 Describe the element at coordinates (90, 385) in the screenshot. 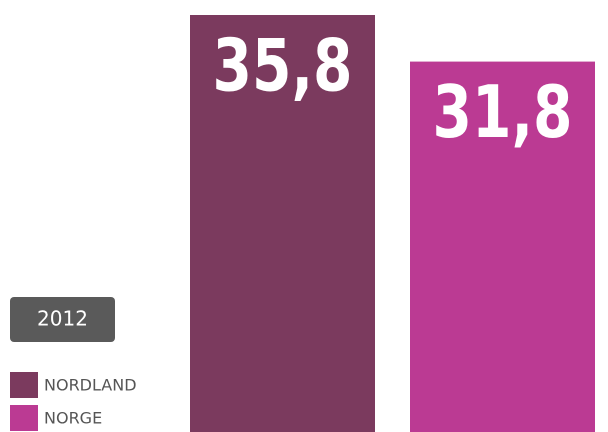

I see `legend-label: NORDLAND` at that location.